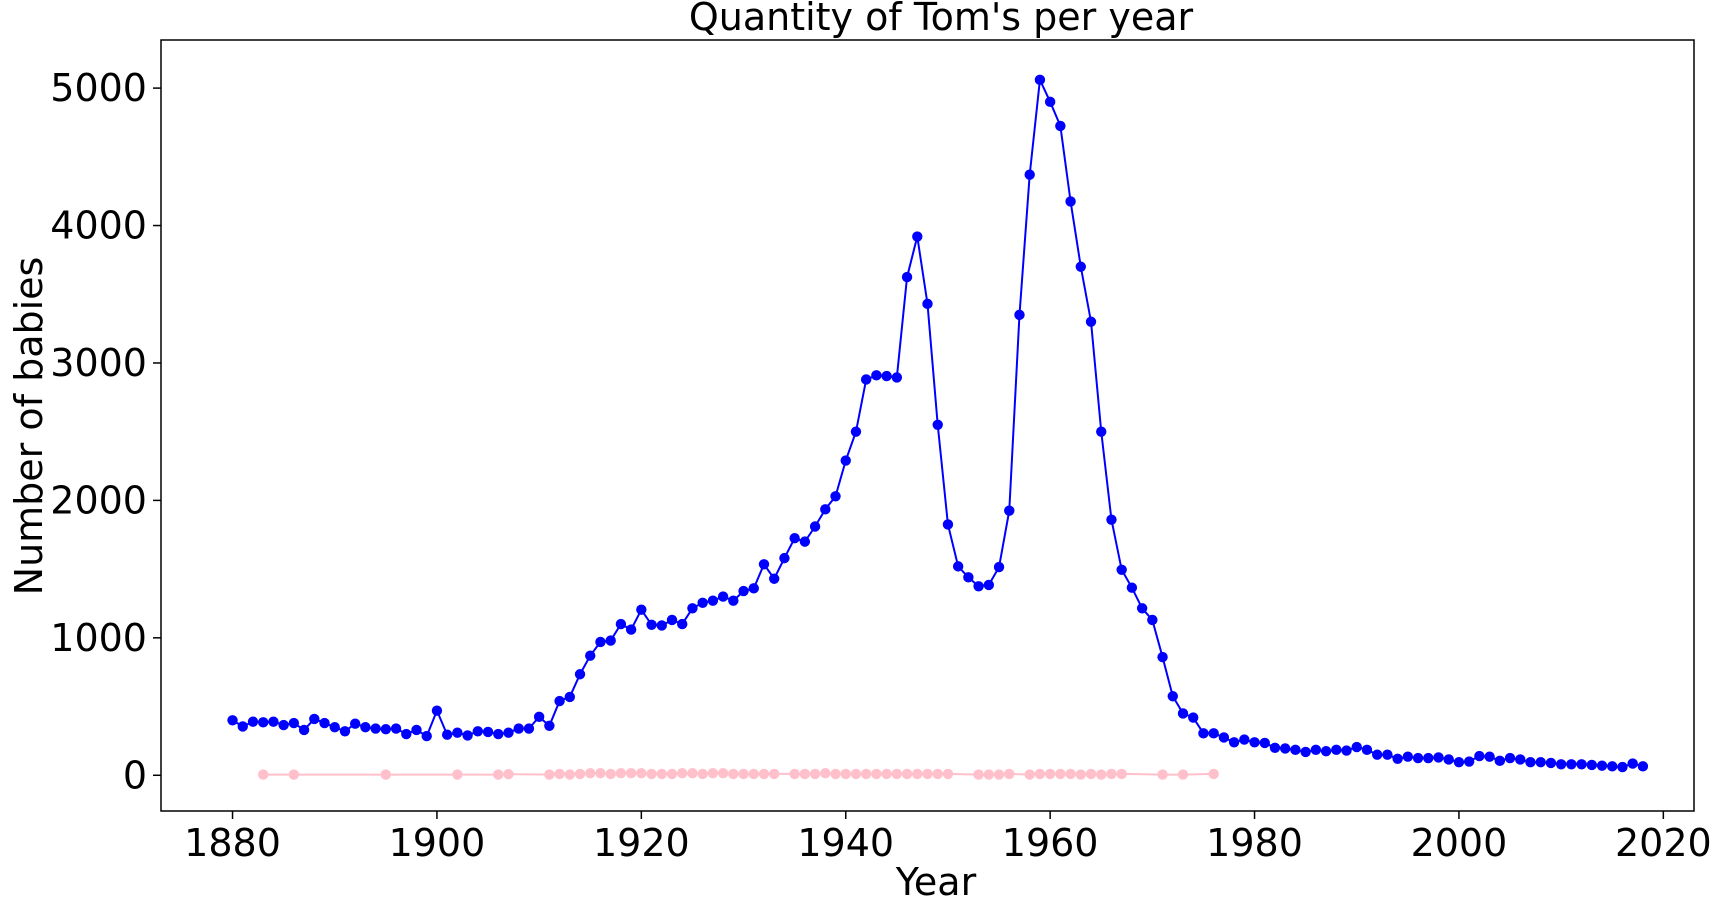 This screenshot has width=1714, height=905. I want to click on x-tick-label: 1880, so click(232, 843).